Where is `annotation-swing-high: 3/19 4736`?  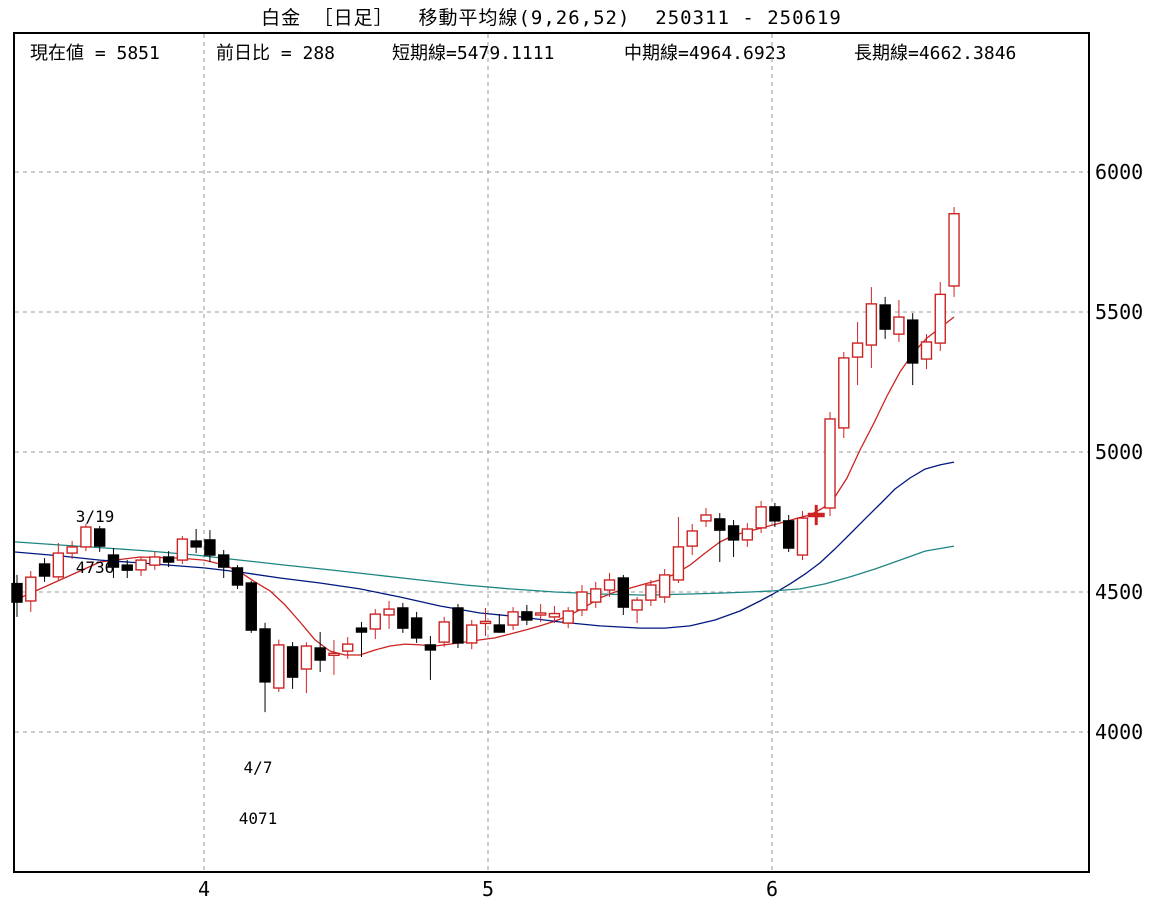
annotation-swing-high: 3/19 4736 is located at coordinates (95, 542).